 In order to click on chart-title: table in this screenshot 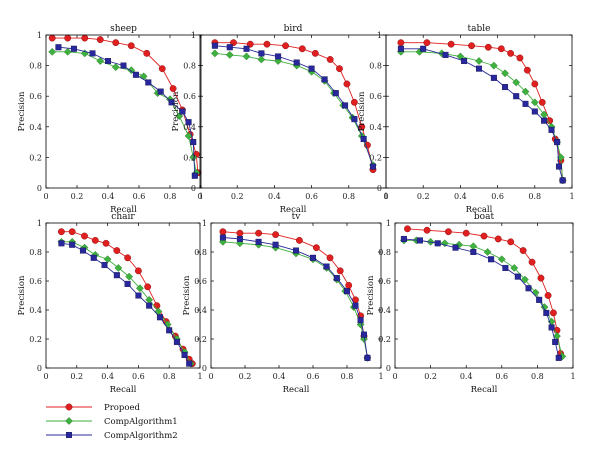, I will do `click(479, 29)`.